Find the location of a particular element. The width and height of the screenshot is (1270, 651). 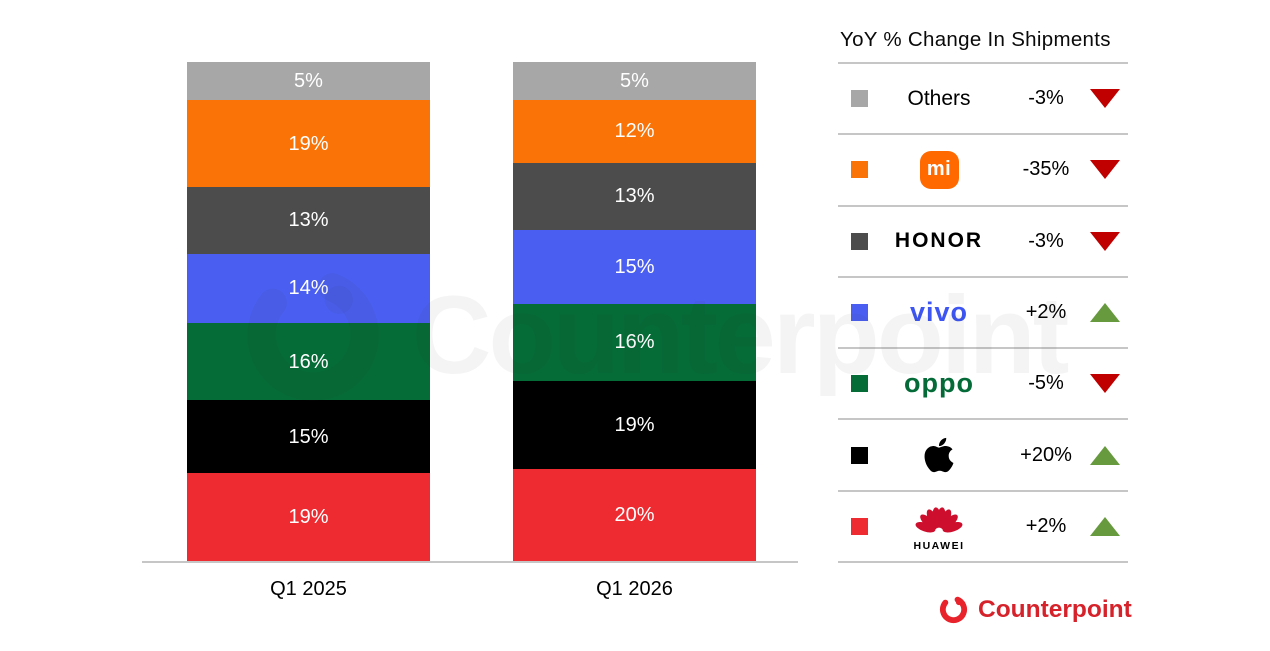

legend-row-apple: +20% is located at coordinates (983, 456).